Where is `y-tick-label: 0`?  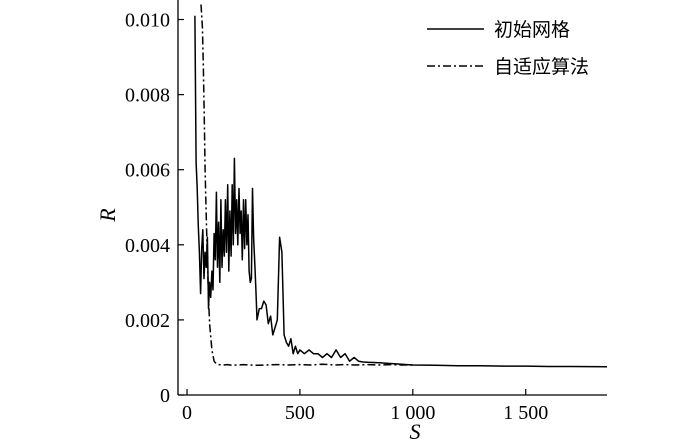 y-tick-label: 0 is located at coordinates (165, 396).